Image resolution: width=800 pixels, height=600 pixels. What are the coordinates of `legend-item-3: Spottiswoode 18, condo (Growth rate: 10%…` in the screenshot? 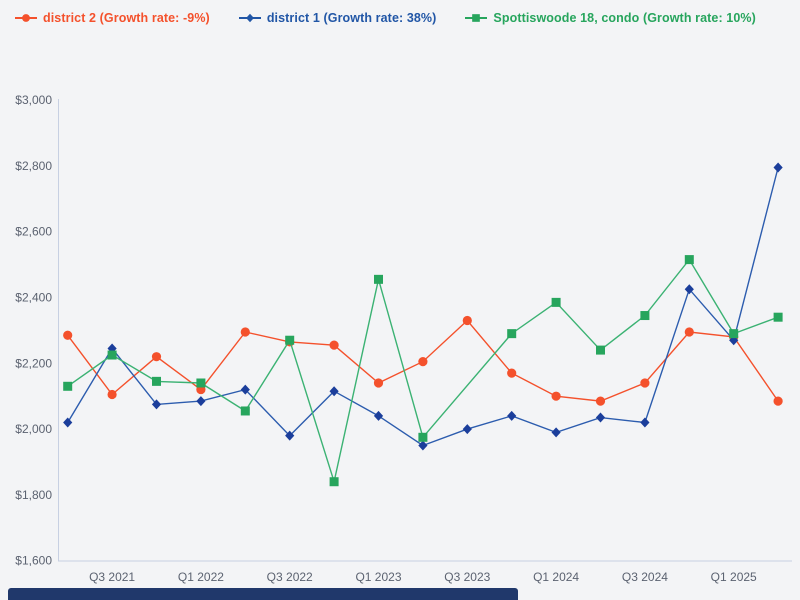 It's located at (610, 18).